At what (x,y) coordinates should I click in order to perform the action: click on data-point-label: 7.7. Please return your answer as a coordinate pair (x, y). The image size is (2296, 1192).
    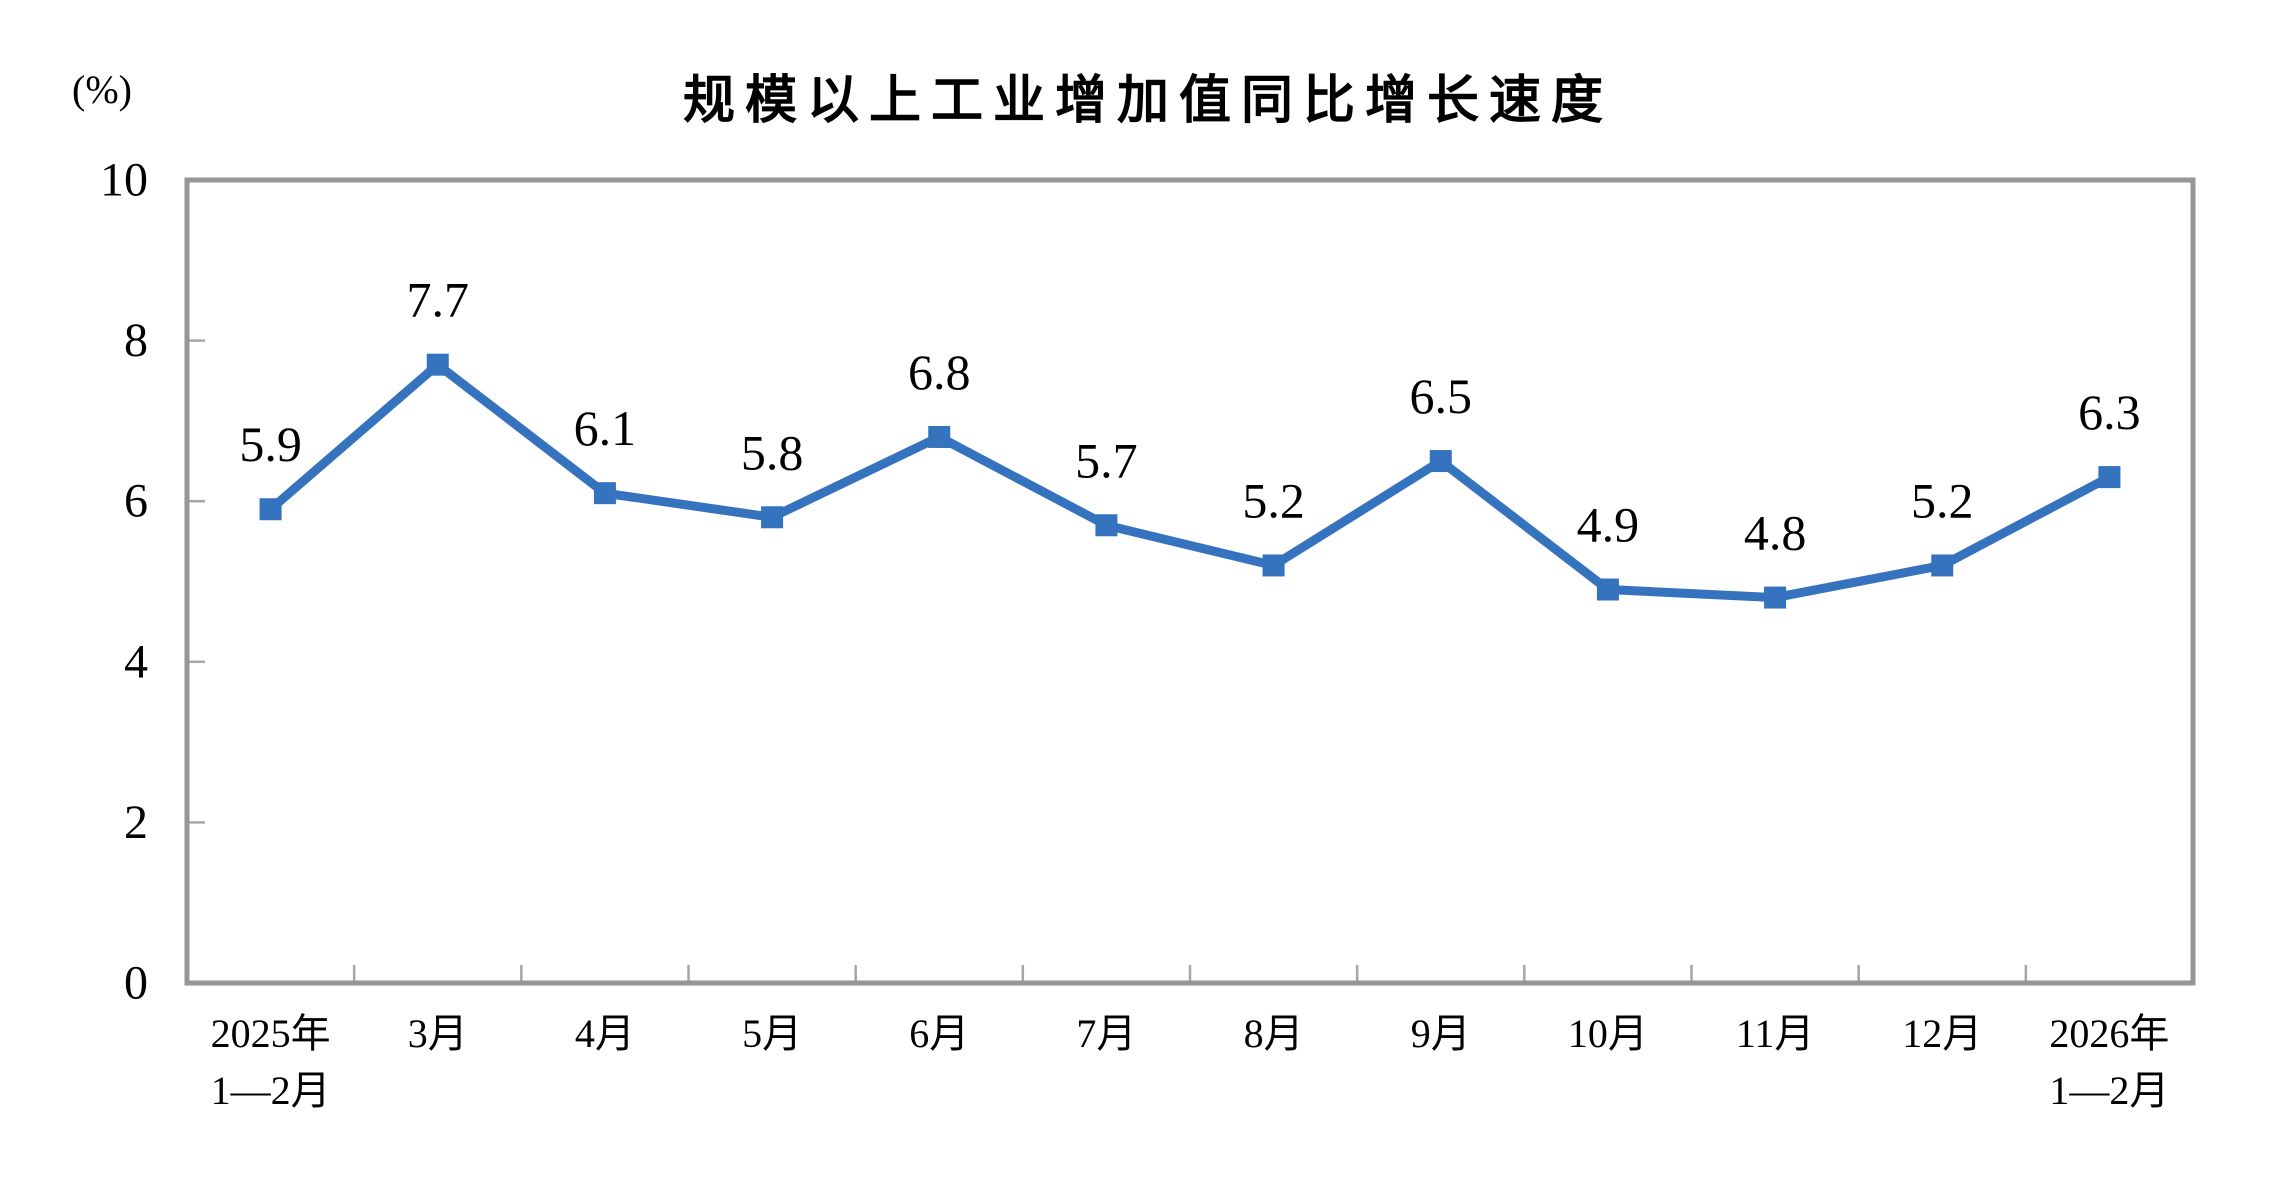
    Looking at the image, I should click on (438, 300).